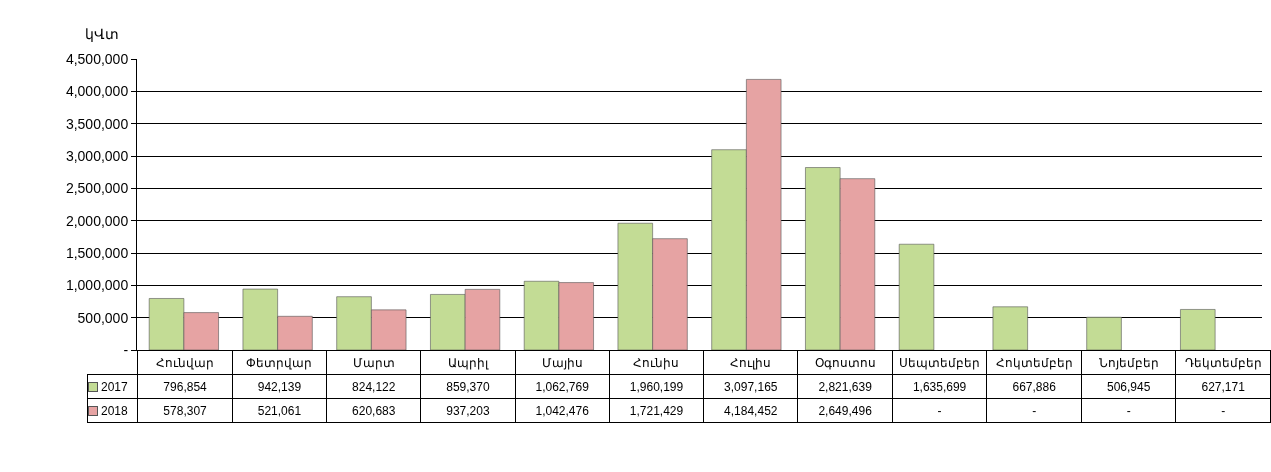 The image size is (1271, 472). What do you see at coordinates (97, 123) in the screenshot?
I see `y-tick-label: 3,500,000` at bounding box center [97, 123].